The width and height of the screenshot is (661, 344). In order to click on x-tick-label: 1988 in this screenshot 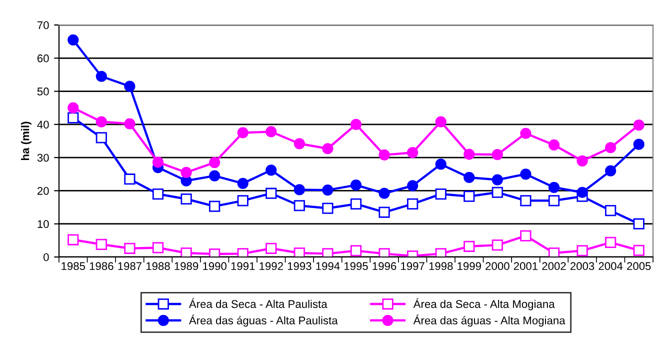, I will do `click(158, 266)`.